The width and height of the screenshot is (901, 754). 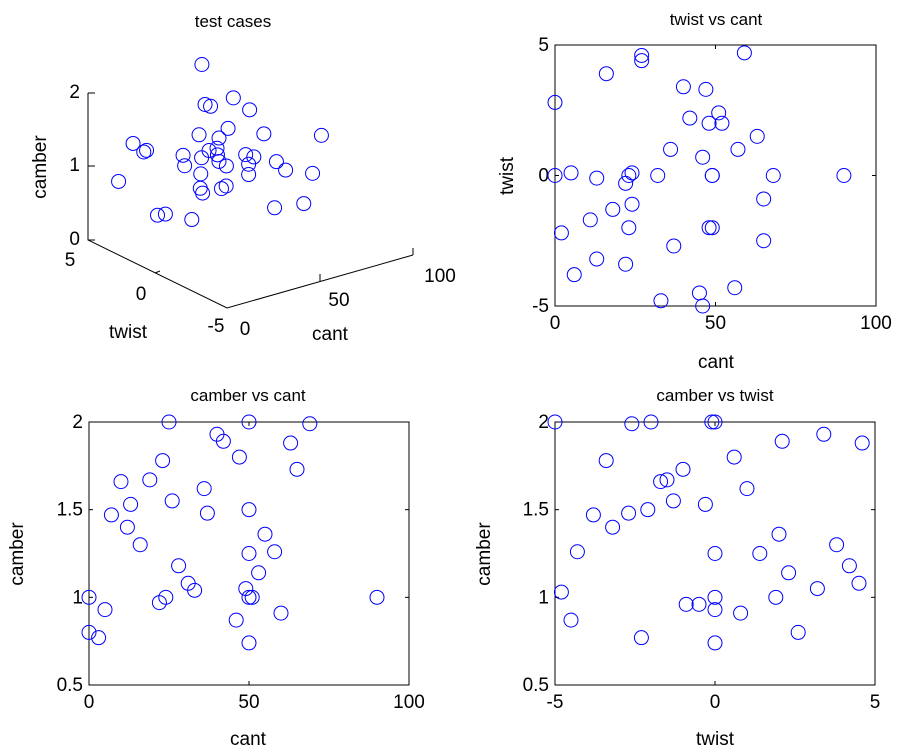 I want to click on x-axis-label-3d: cant, so click(x=330, y=334).